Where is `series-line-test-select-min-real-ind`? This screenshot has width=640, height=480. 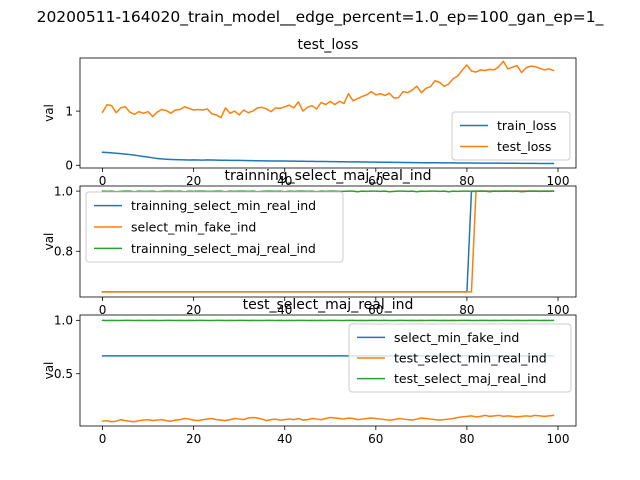
series-line-test-select-min-real-ind is located at coordinates (328, 418).